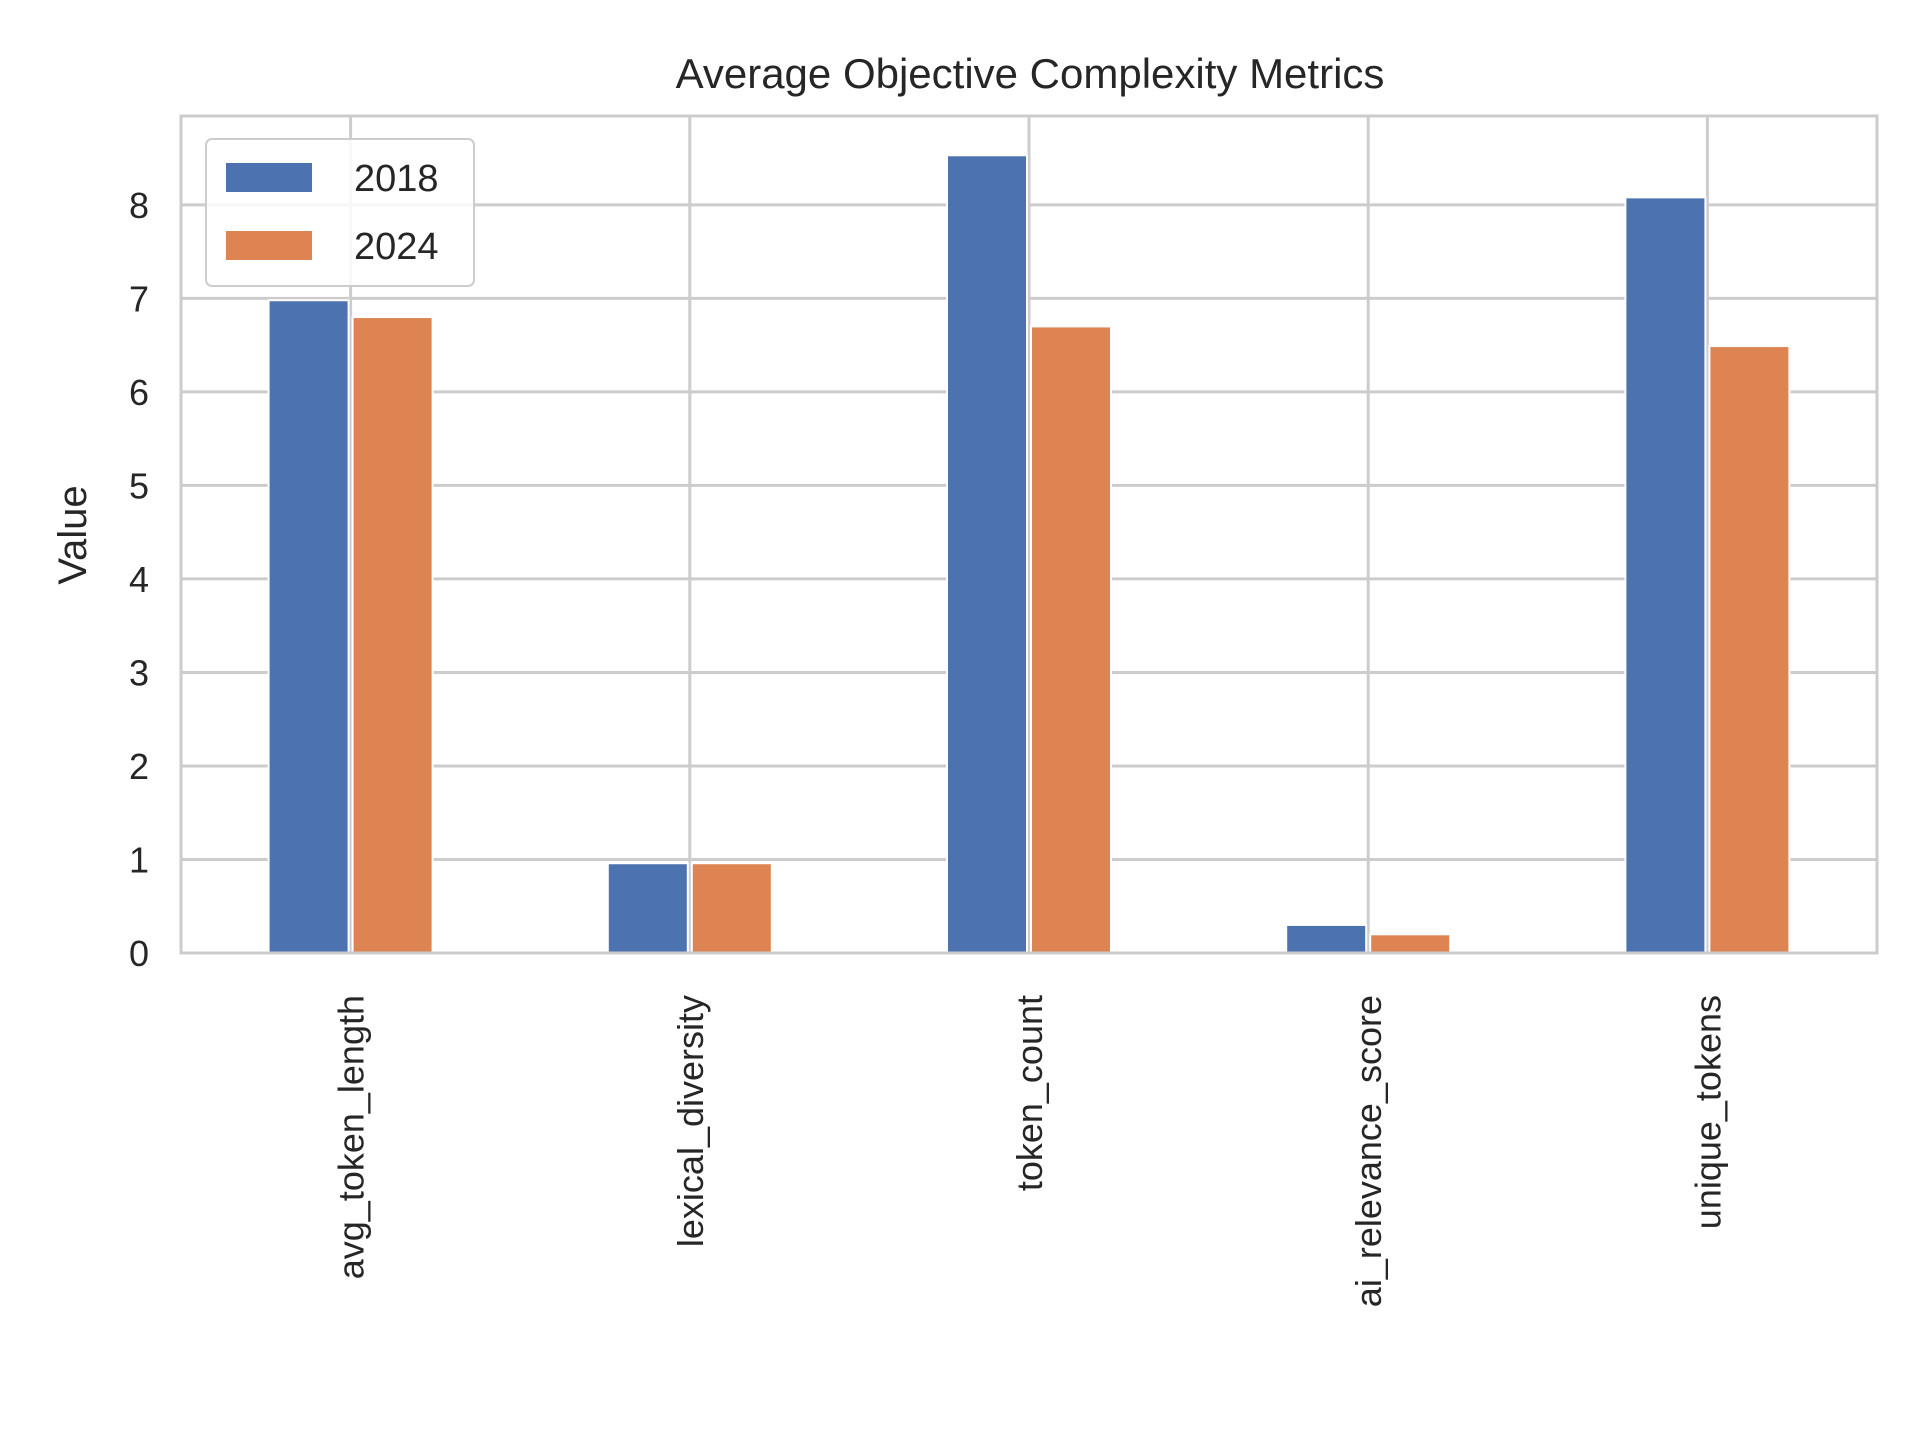 The height and width of the screenshot is (1440, 1920). I want to click on chart-title: Average Objective Complexity Metrics, so click(1030, 73).